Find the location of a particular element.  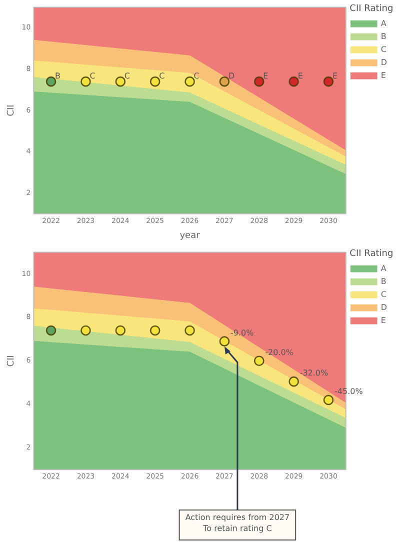

annotation: -9.0% is located at coordinates (242, 333).